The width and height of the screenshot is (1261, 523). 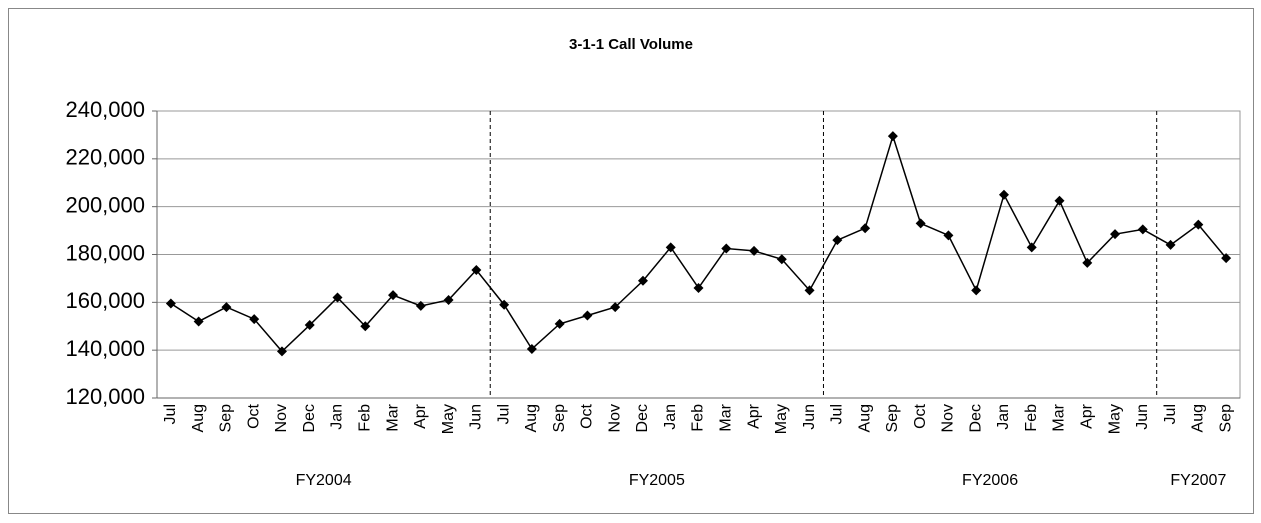 What do you see at coordinates (324, 480) in the screenshot?
I see `group-label: FY2004` at bounding box center [324, 480].